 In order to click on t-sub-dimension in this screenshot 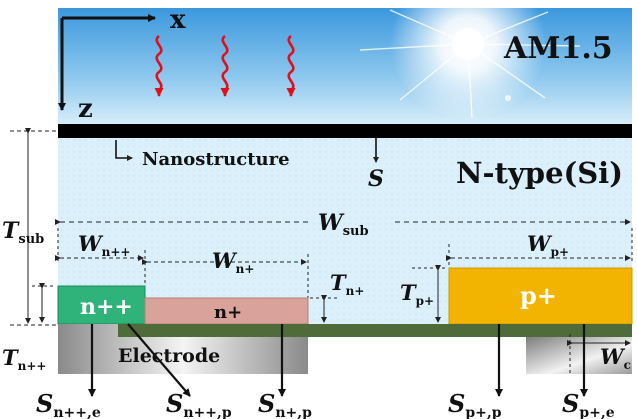, I will do `click(33, 227)`.